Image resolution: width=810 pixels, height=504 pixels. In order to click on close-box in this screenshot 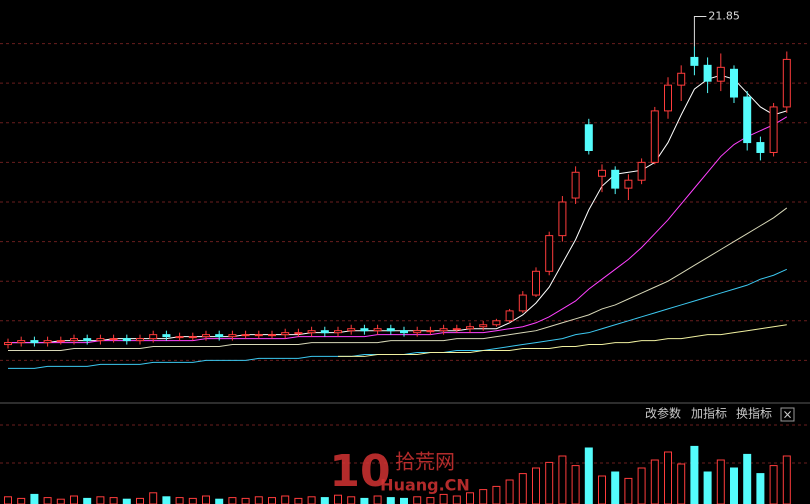, I will do `click(787, 414)`.